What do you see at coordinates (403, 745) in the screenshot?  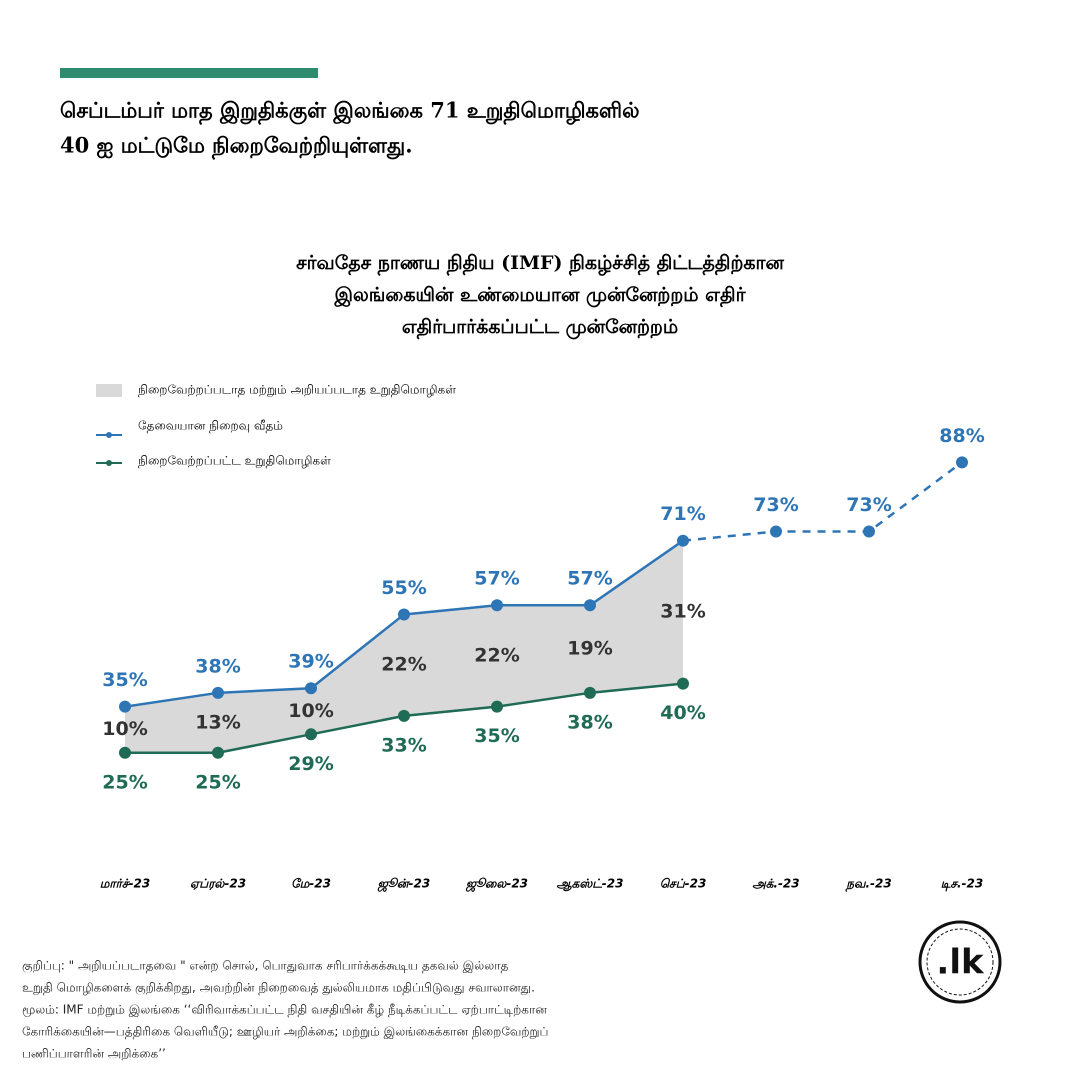 I see `value-label: 33%` at bounding box center [403, 745].